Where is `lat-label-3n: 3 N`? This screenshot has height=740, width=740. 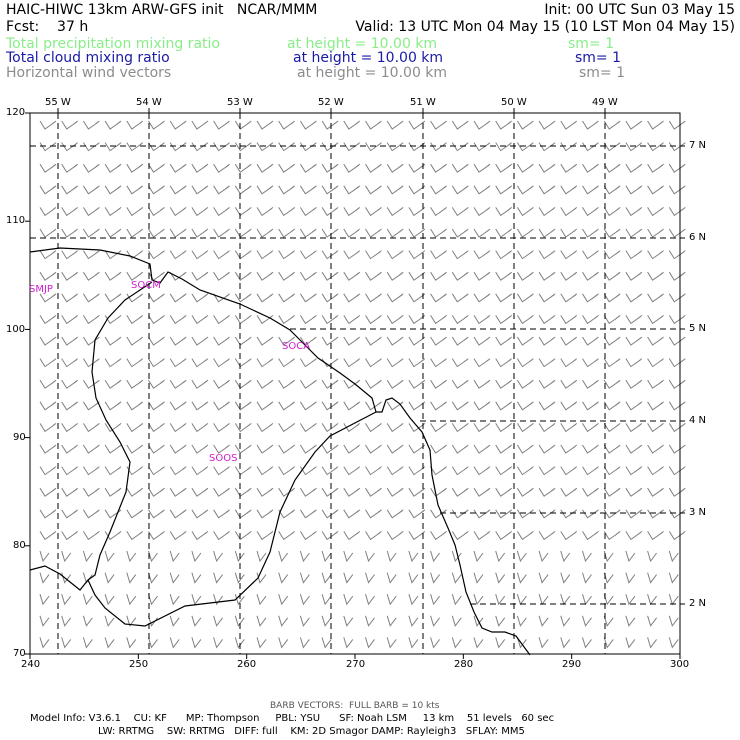
lat-label-3n: 3 N is located at coordinates (698, 512).